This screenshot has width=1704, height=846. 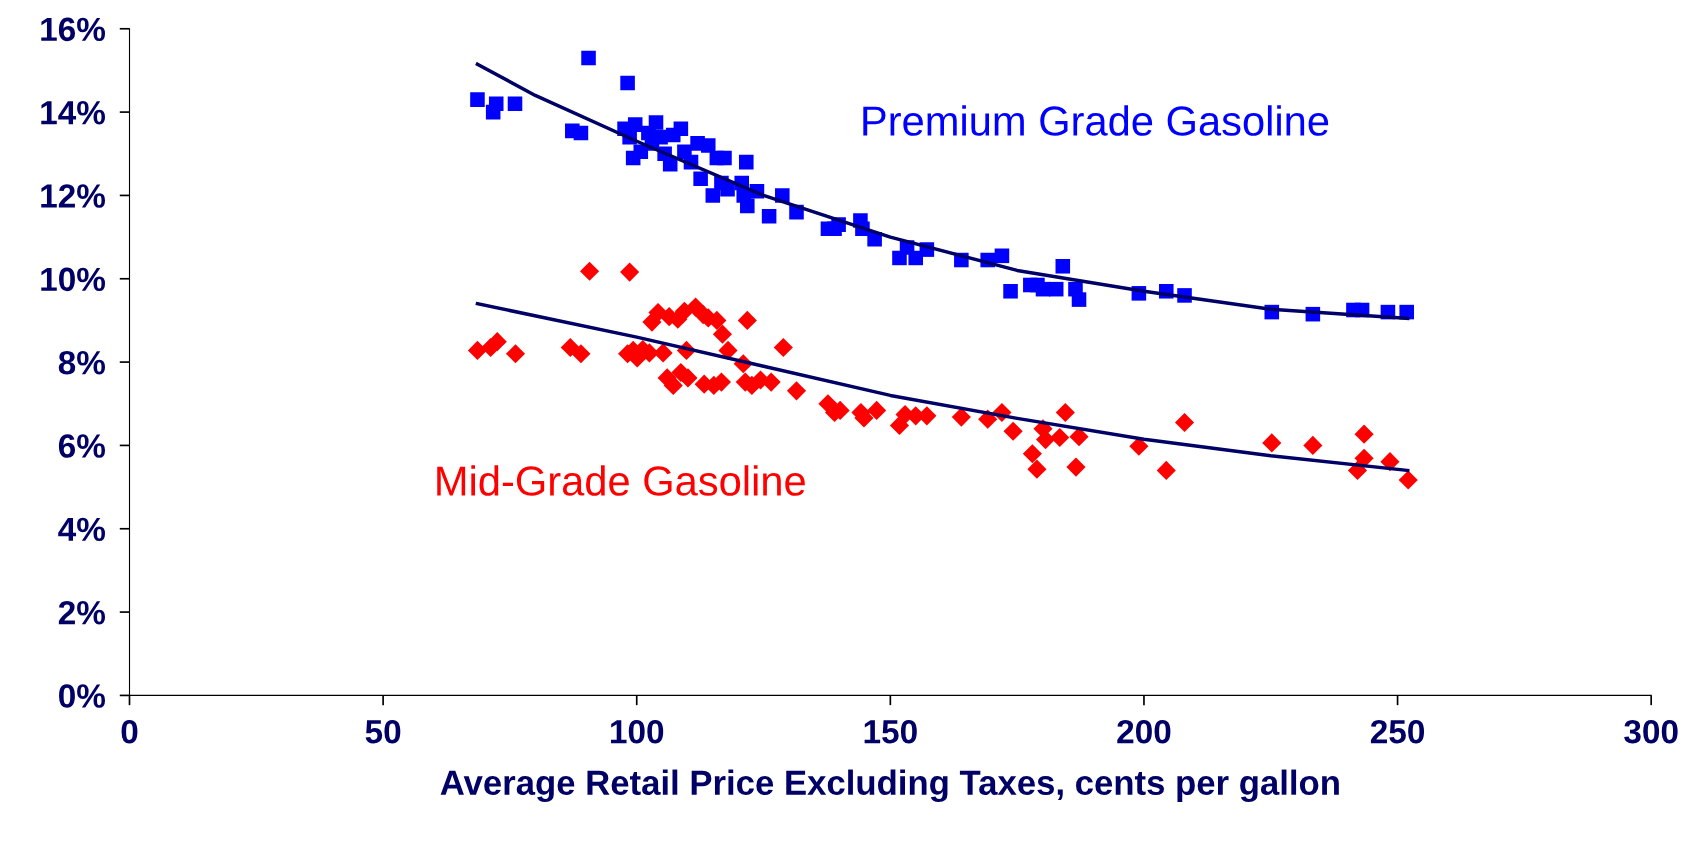 What do you see at coordinates (73, 196) in the screenshot?
I see `y-tick-label: 12%` at bounding box center [73, 196].